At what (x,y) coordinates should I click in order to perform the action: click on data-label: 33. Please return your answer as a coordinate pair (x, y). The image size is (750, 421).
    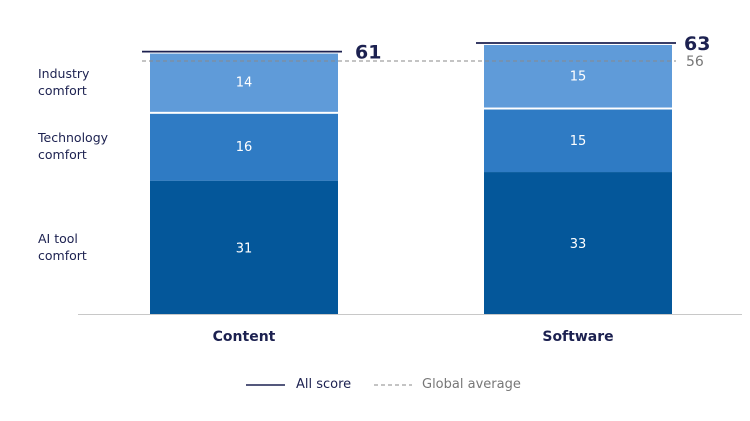
    Looking at the image, I should click on (578, 244).